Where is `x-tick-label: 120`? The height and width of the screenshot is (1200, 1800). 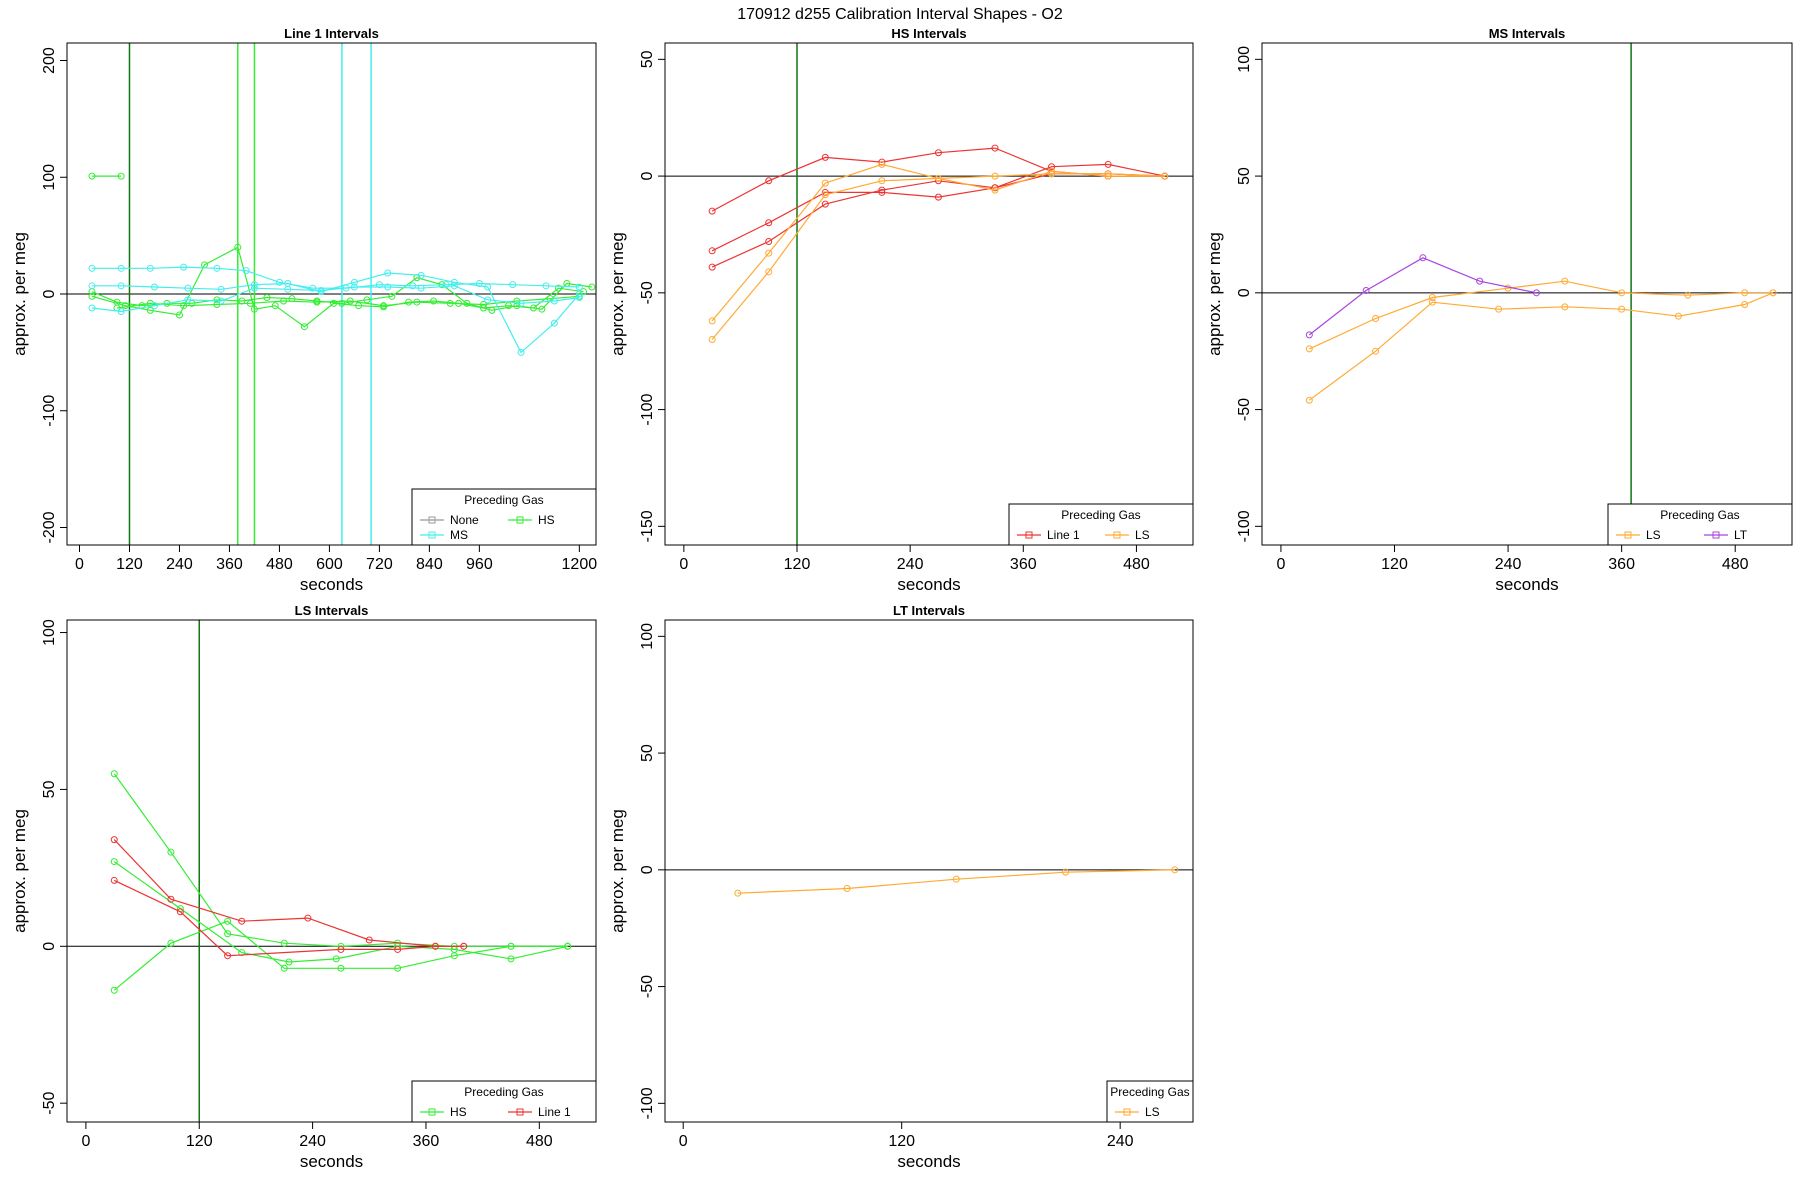
x-tick-label: 120 is located at coordinates (901, 1141).